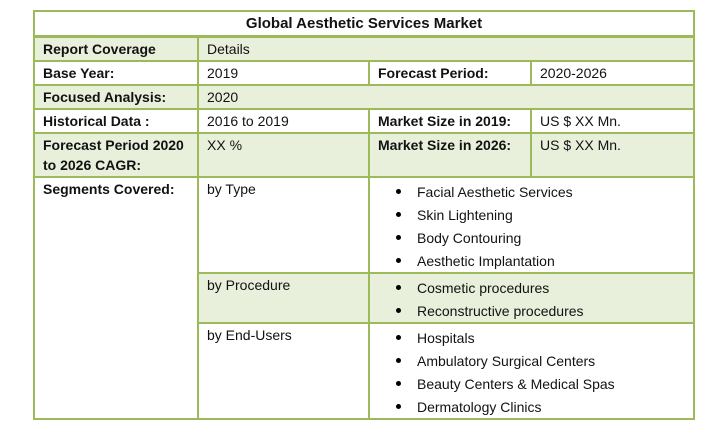  Describe the element at coordinates (612, 73) in the screenshot. I see `forecast-period-value: 2020-2026` at that location.